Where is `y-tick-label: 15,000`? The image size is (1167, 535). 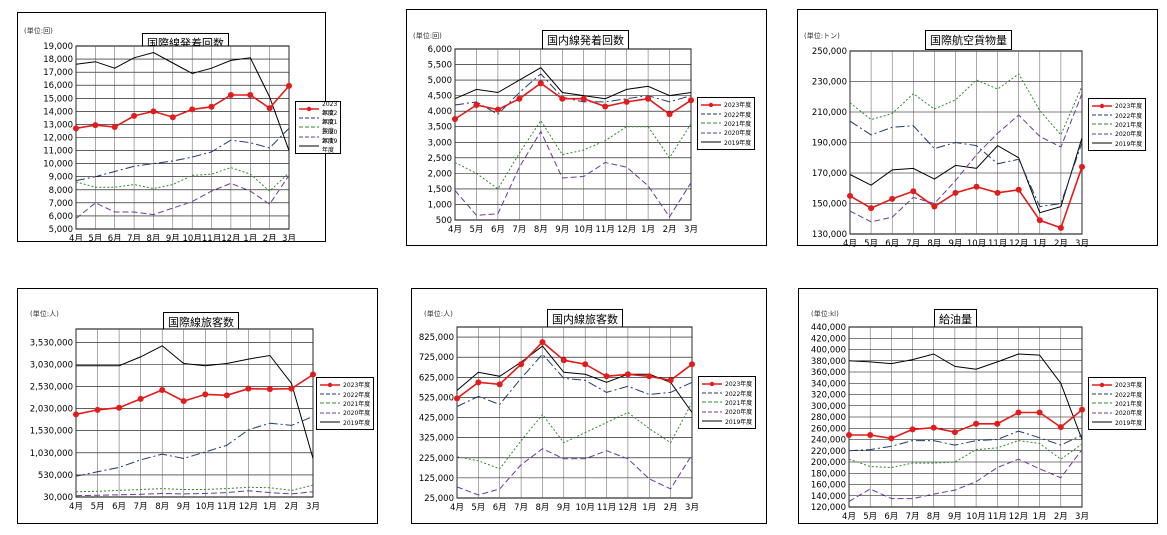 y-tick-label: 15,000 is located at coordinates (58, 99).